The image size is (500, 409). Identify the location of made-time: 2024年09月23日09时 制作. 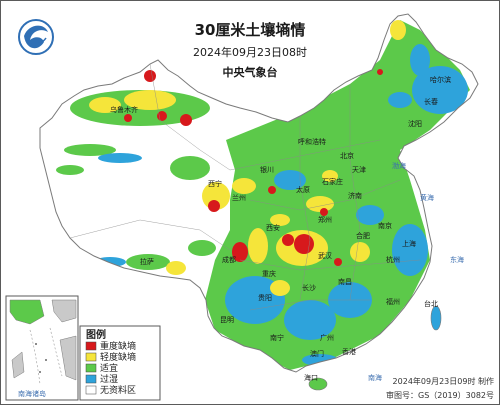
(443, 381).